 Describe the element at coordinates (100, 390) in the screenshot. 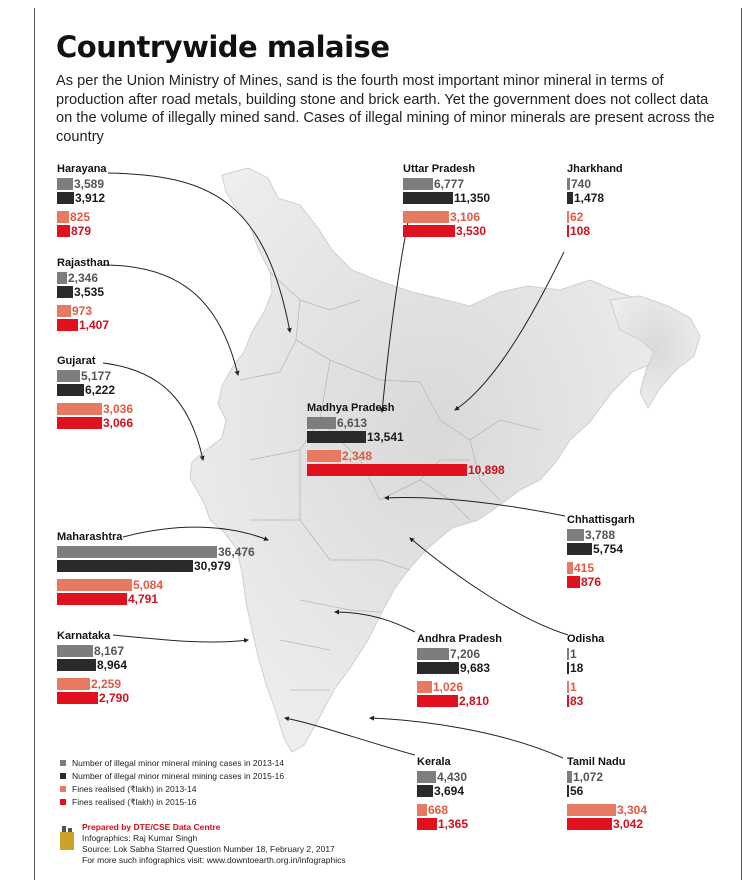

I see `value-label-cases-2015-16: 6,222` at that location.